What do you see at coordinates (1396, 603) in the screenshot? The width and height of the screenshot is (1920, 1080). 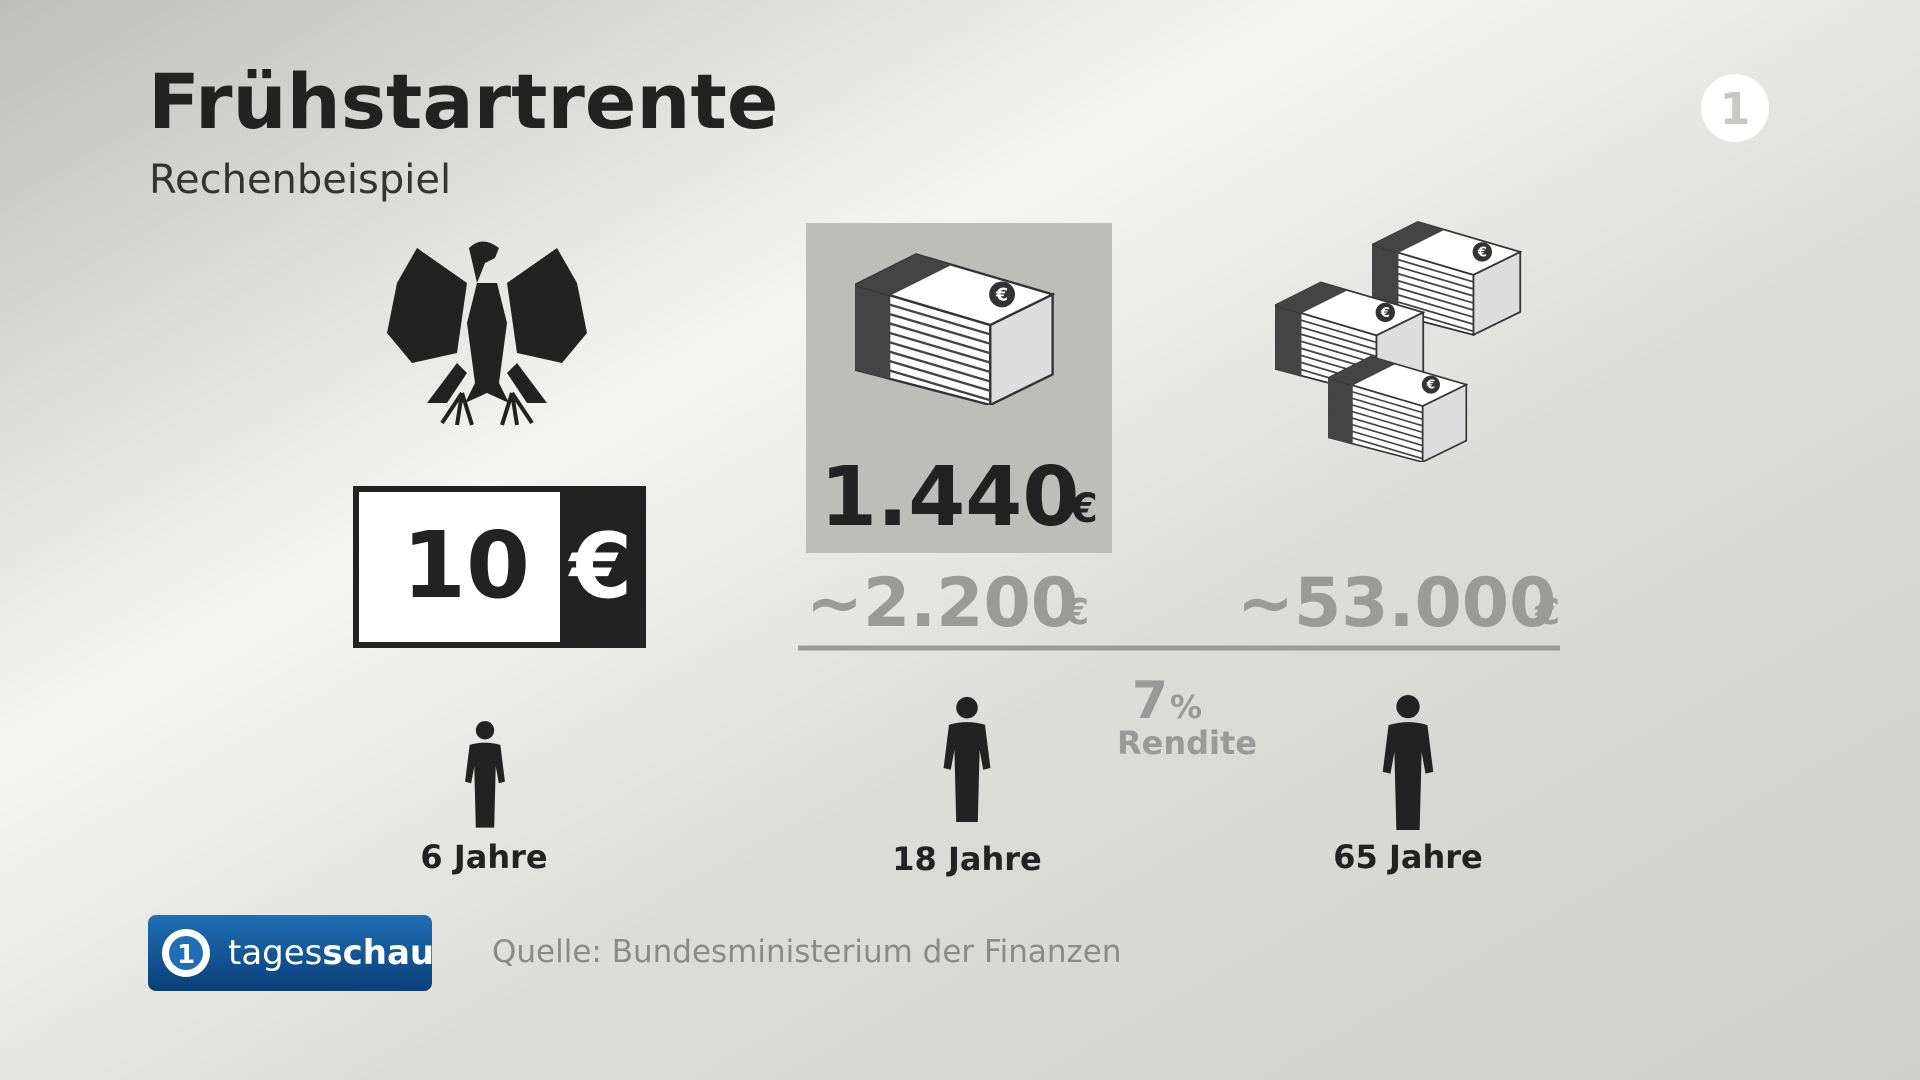 I see `projection: ~53.000` at bounding box center [1396, 603].